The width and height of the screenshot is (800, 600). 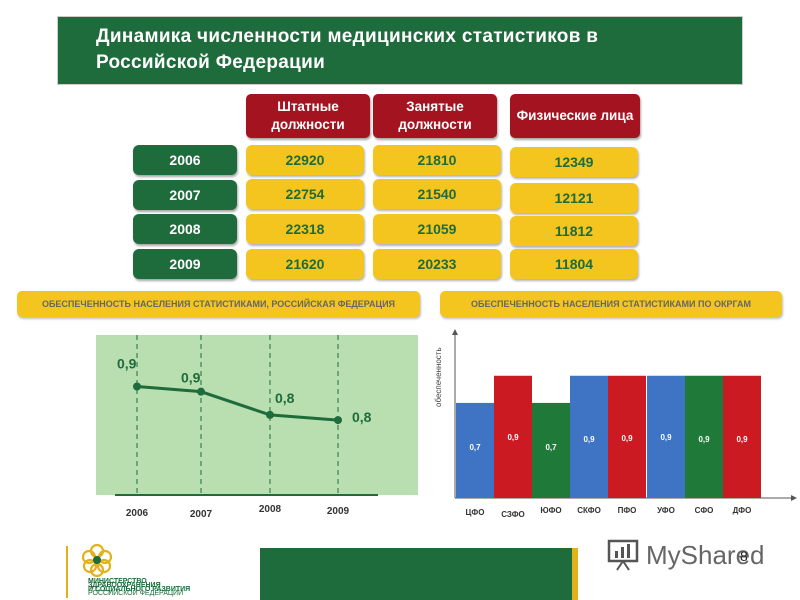 What do you see at coordinates (136, 593) in the screenshot?
I see `logo-line-4: РОССИЙСКОЙ ФЕДЕРАЦИИ` at bounding box center [136, 593].